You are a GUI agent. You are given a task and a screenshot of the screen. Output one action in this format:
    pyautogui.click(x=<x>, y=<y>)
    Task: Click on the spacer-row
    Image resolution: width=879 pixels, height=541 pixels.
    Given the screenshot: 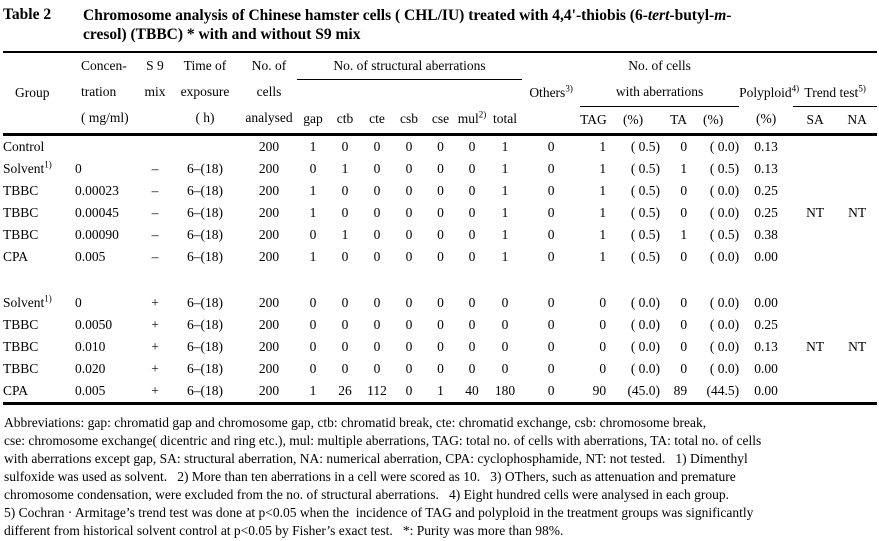 What is the action you would take?
    pyautogui.click(x=440, y=280)
    